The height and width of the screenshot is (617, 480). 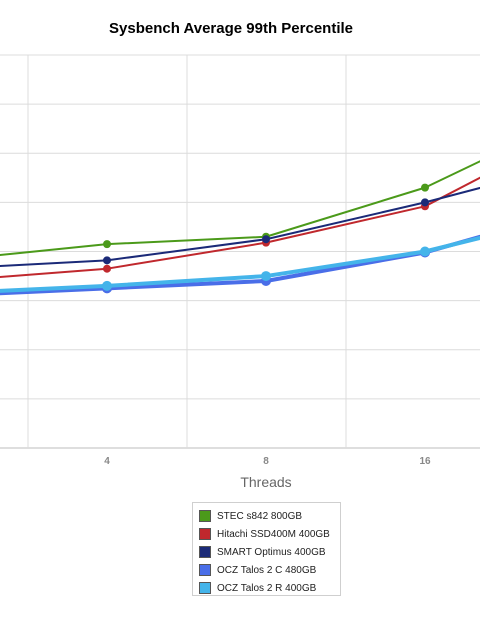 What do you see at coordinates (260, 516) in the screenshot?
I see `legend-label: STEC s842 800GB` at bounding box center [260, 516].